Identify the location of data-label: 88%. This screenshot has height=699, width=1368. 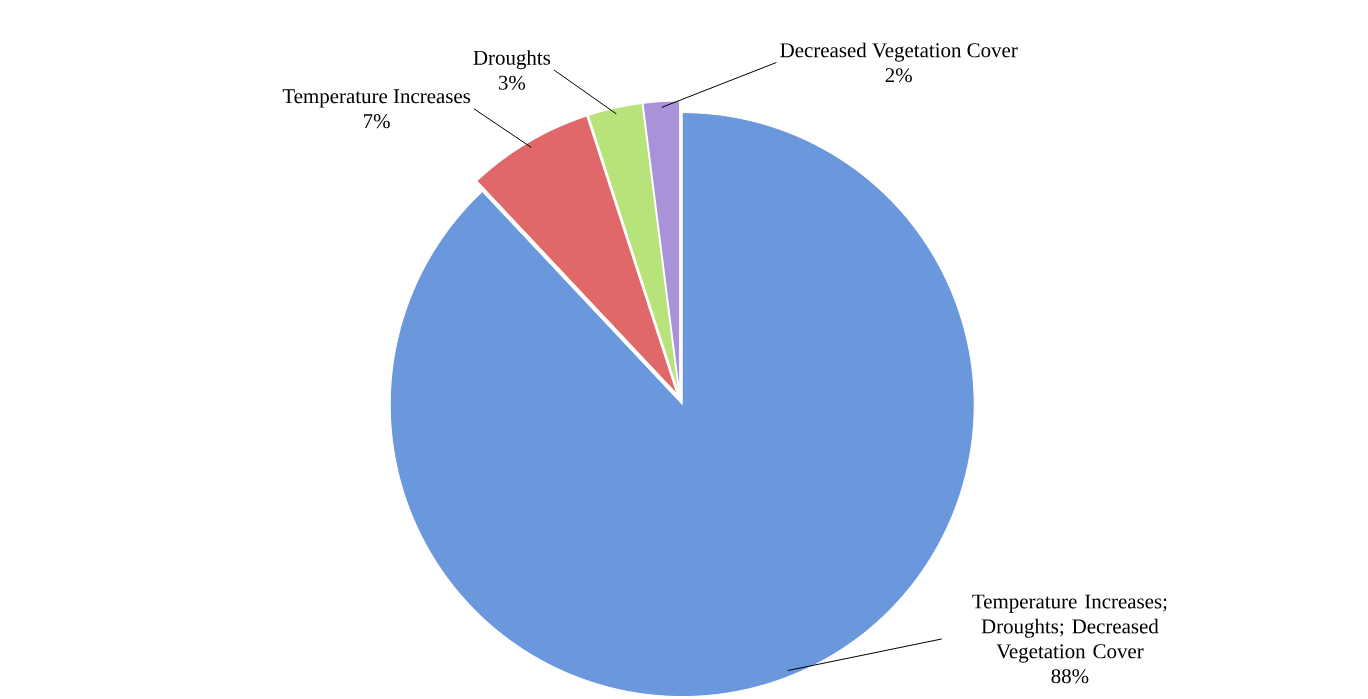
(1070, 676).